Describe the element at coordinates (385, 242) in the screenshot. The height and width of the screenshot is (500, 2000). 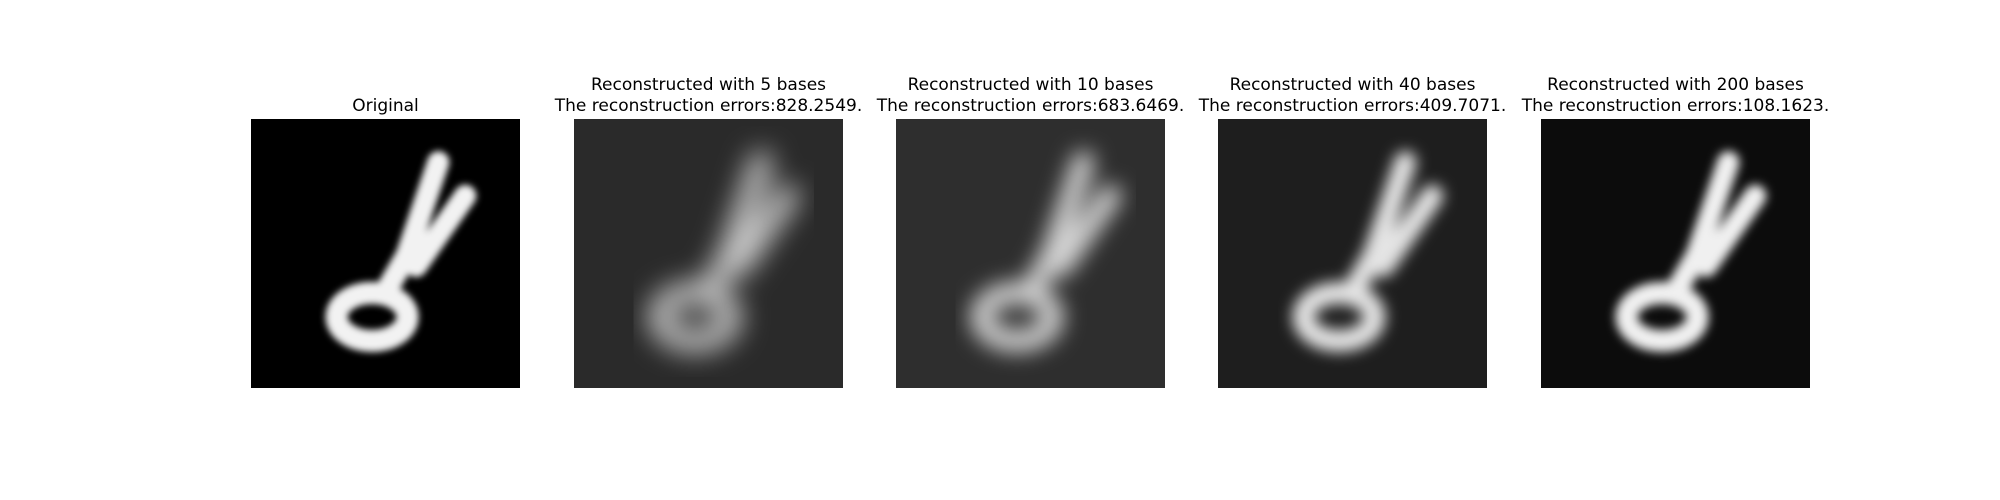
I see `panel: Original` at that location.